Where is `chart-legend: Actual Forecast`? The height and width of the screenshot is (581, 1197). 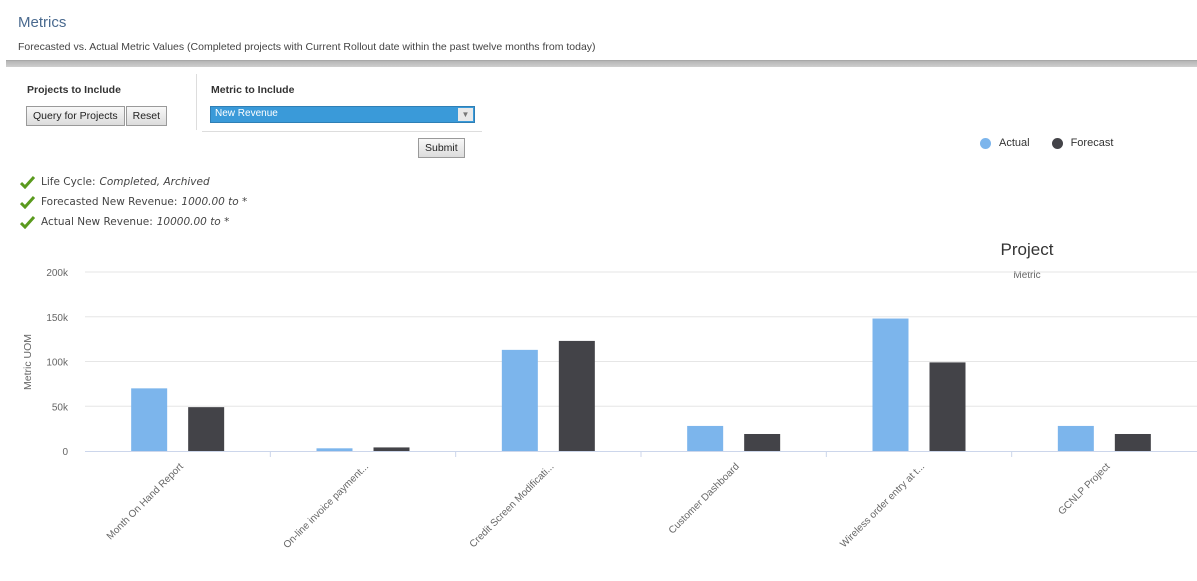
chart-legend: Actual Forecast is located at coordinates (1057, 143).